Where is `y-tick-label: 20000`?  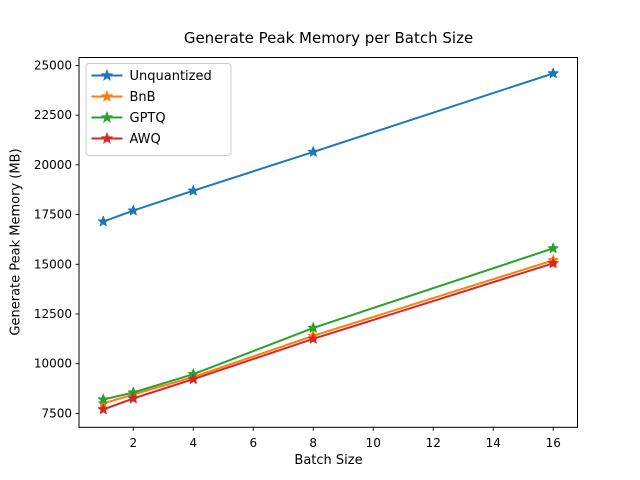 y-tick-label: 20000 is located at coordinates (53, 165).